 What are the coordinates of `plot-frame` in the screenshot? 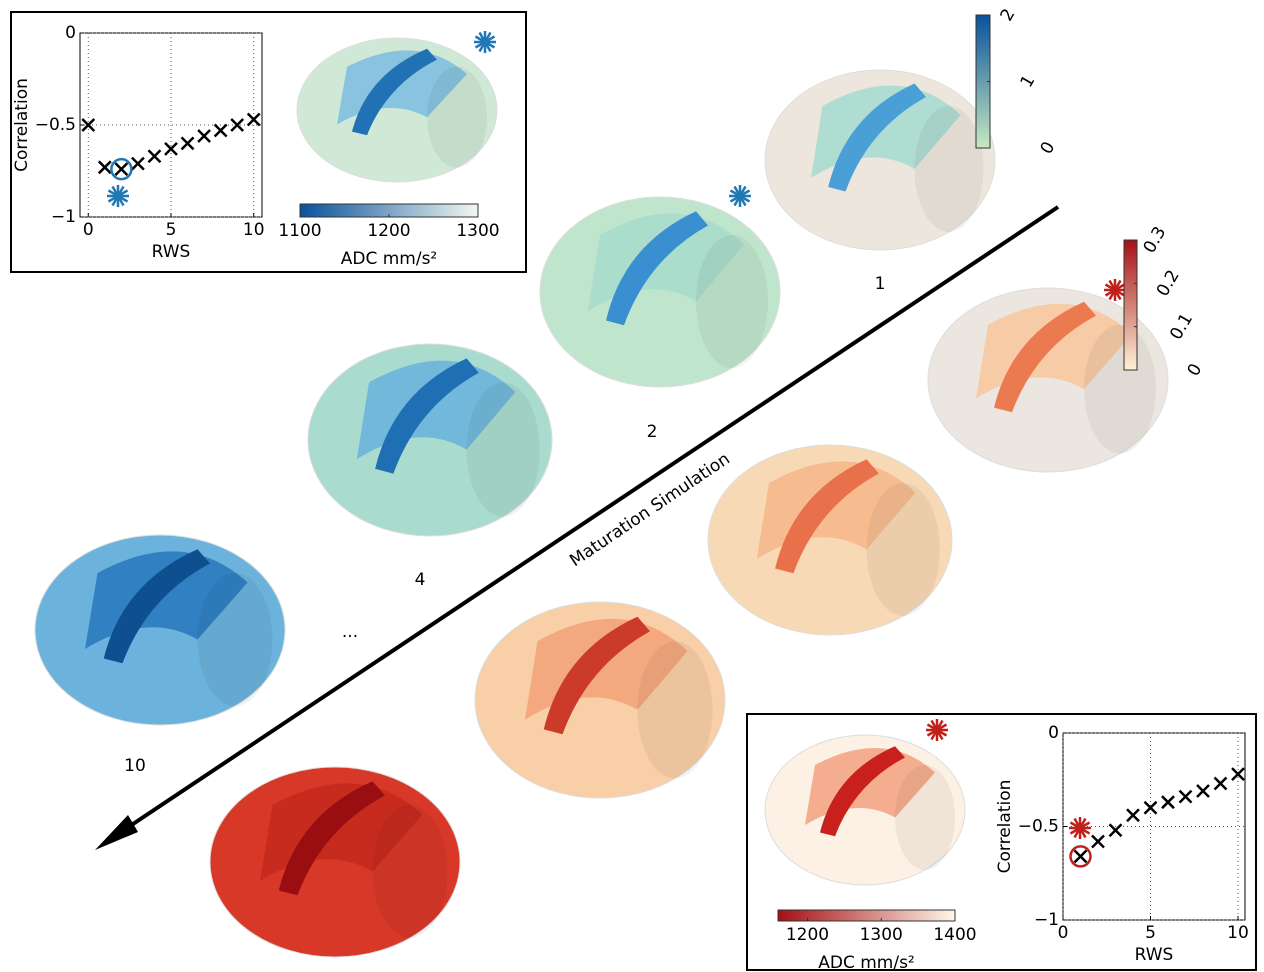 It's located at (1154, 826).